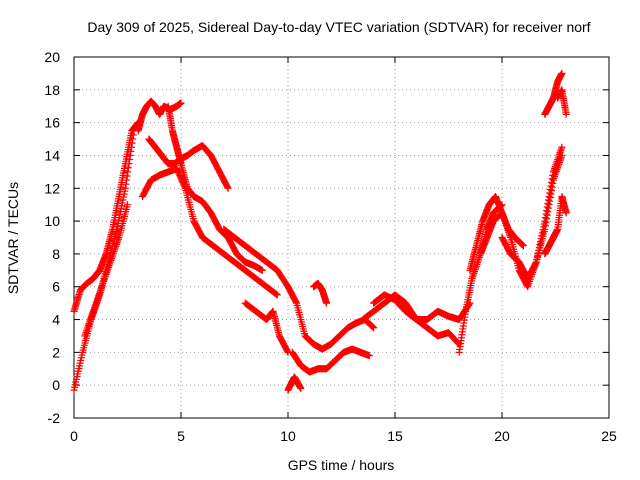 The height and width of the screenshot is (480, 640). Describe the element at coordinates (609, 436) in the screenshot. I see `x-tick-label: 25` at that location.